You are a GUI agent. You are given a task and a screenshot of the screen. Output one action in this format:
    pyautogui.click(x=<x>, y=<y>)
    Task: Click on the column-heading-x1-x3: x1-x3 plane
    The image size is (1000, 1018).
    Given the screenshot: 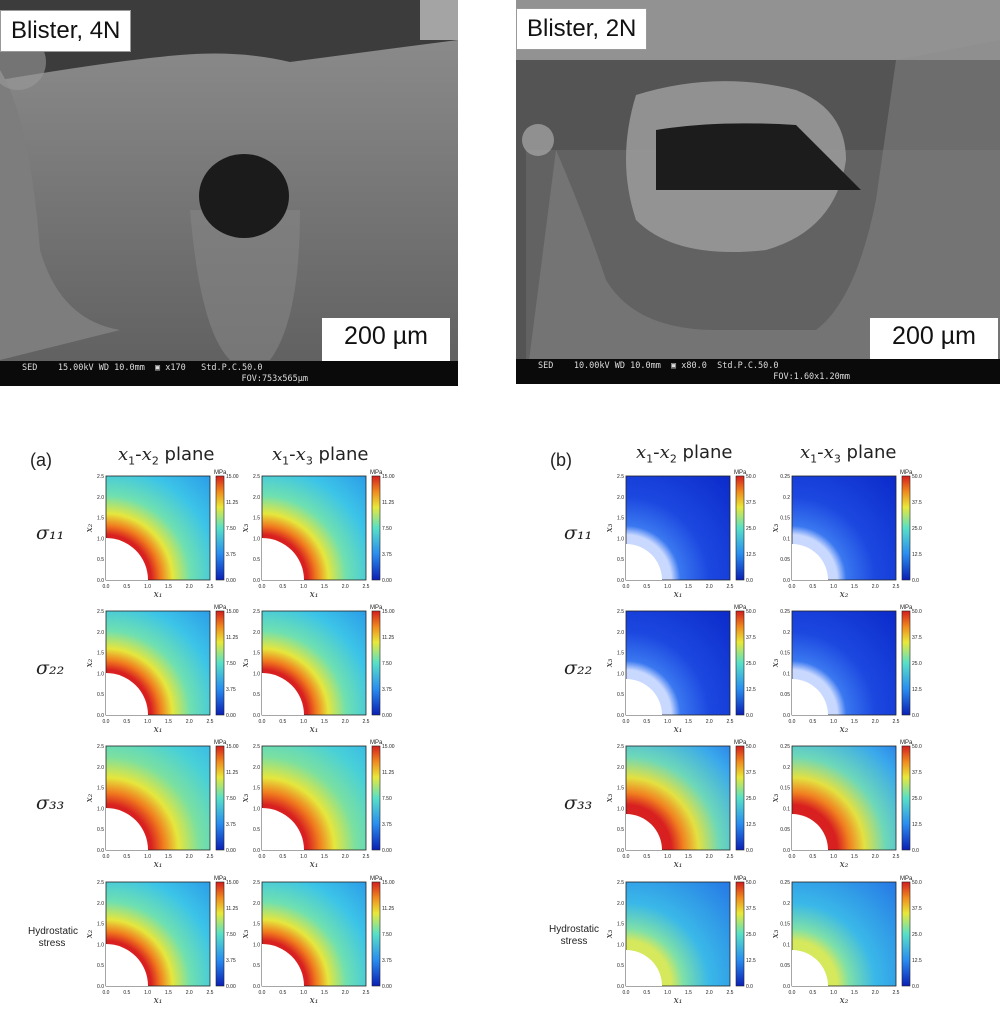 What is the action you would take?
    pyautogui.click(x=848, y=454)
    